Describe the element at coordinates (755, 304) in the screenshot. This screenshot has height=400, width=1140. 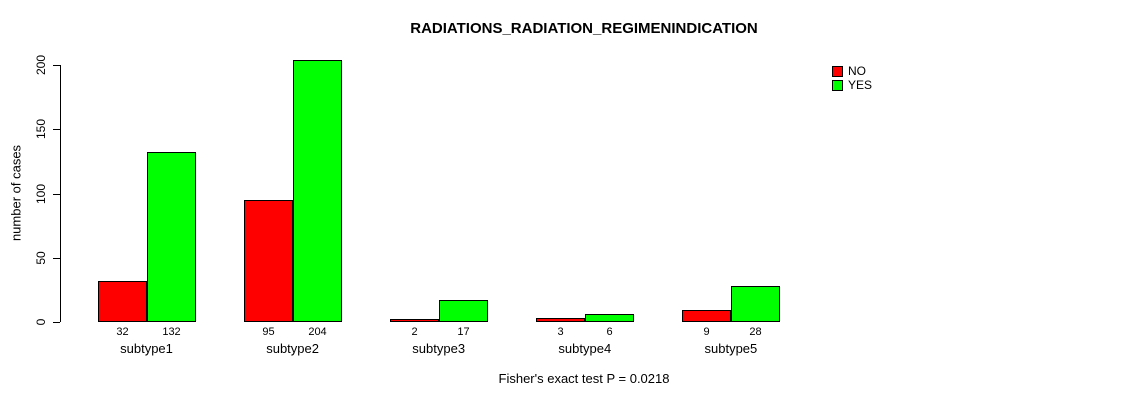
I see `bar-yes-subtype5` at that location.